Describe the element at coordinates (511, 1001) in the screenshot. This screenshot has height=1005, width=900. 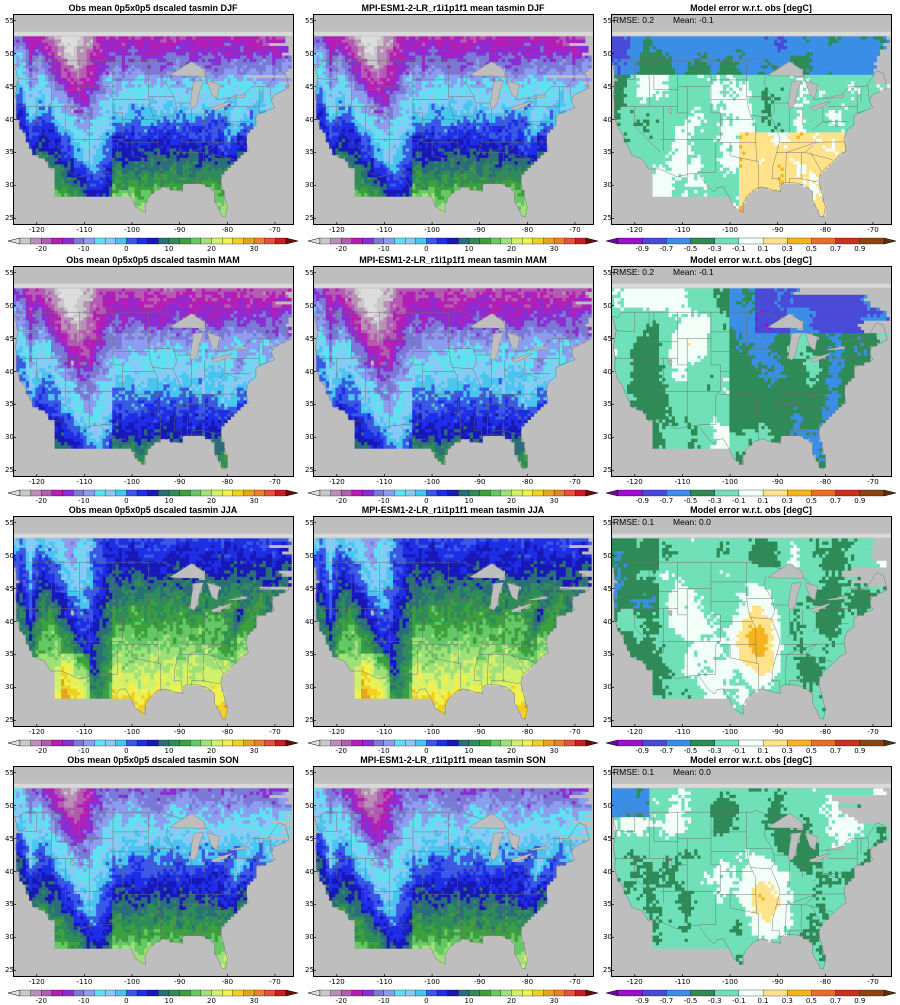
I see `colorbar-tick-label: 20` at that location.